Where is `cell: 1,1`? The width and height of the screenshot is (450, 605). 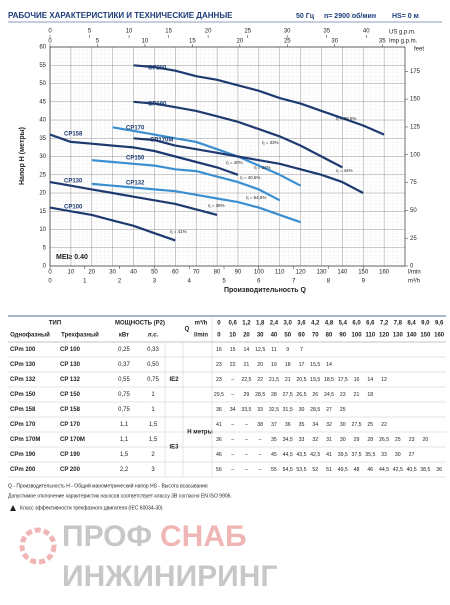
cell: 1,1 is located at coordinates (124, 440).